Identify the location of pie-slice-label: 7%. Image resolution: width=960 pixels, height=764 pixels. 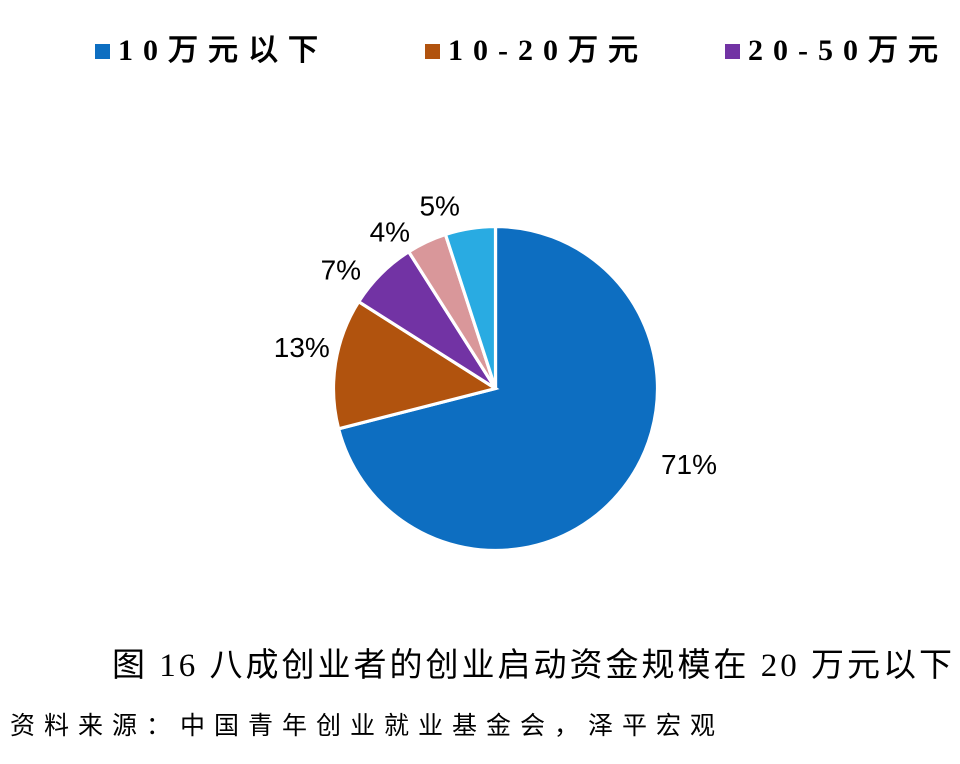
(341, 269).